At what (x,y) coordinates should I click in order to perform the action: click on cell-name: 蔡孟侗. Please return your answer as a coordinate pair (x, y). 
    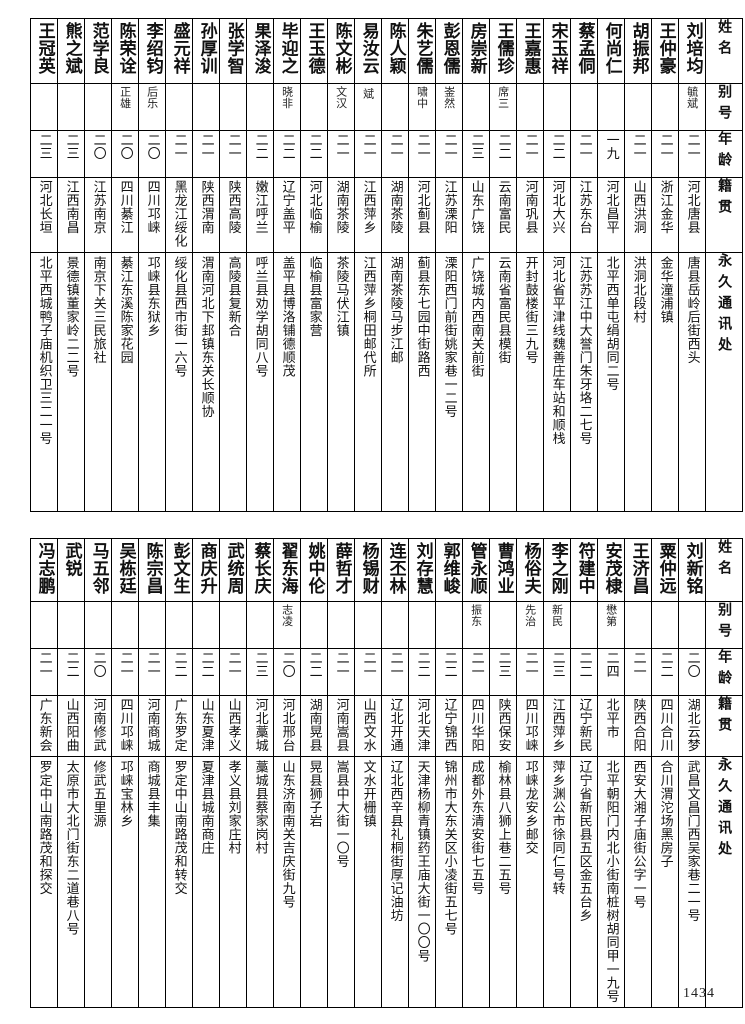
    Looking at the image, I should click on (584, 51).